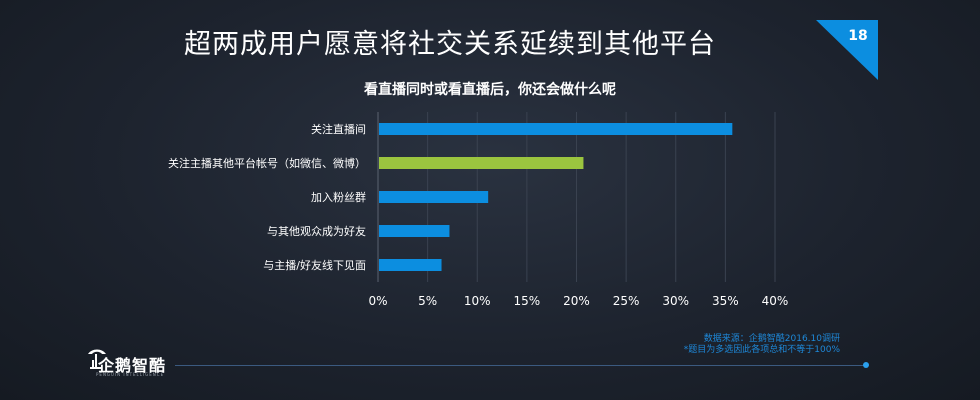  Describe the element at coordinates (866, 365) in the screenshot. I see `footer-dot` at that location.